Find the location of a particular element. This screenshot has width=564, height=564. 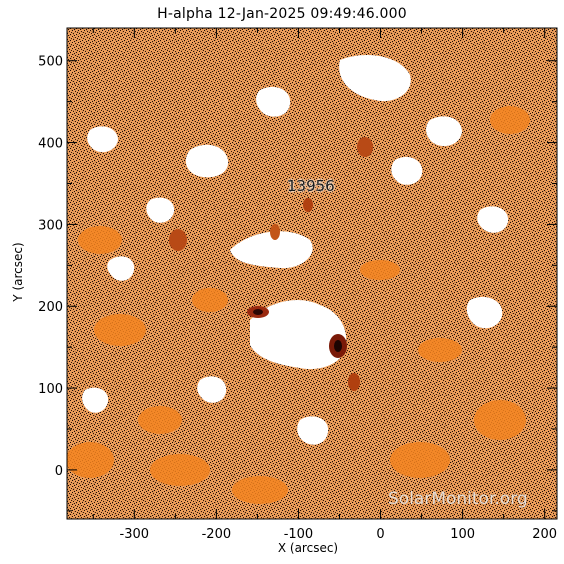

x-tick-label: -200 is located at coordinates (217, 534).